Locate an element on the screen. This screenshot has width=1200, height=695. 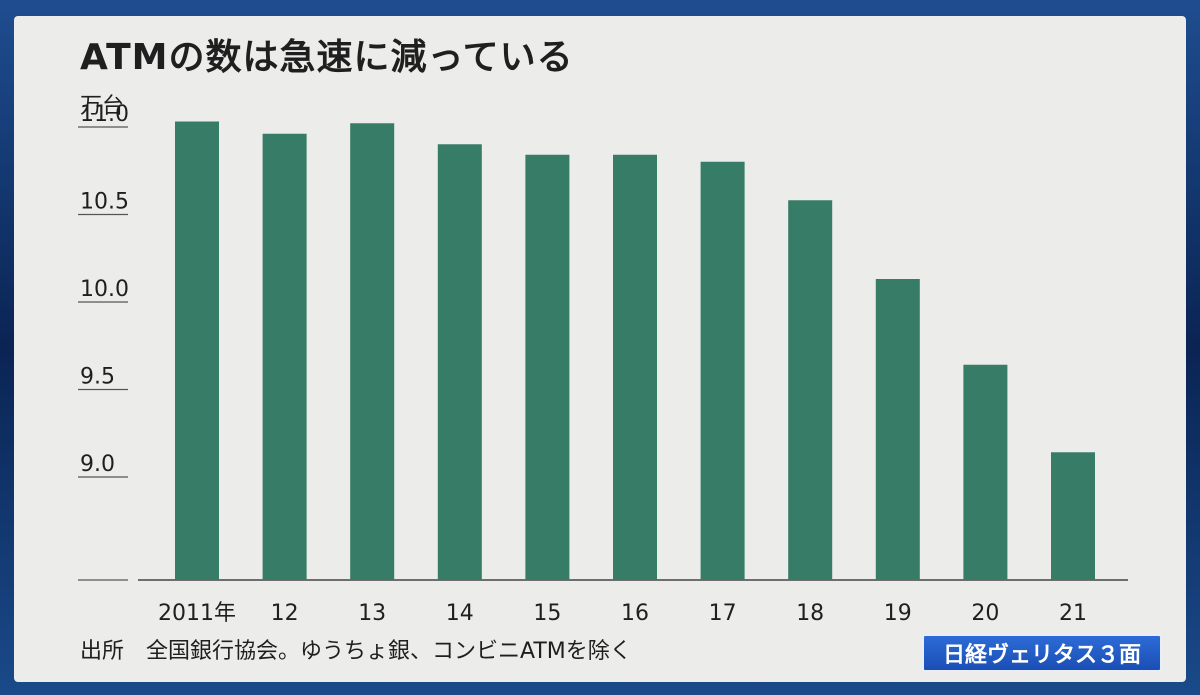
x-tick-label: 14 is located at coordinates (460, 613).